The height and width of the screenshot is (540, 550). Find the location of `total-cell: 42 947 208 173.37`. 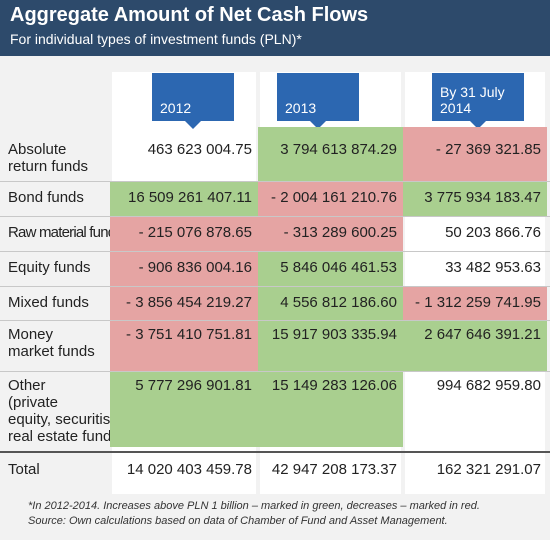

total-cell: 42 947 208 173.37 is located at coordinates (334, 469).